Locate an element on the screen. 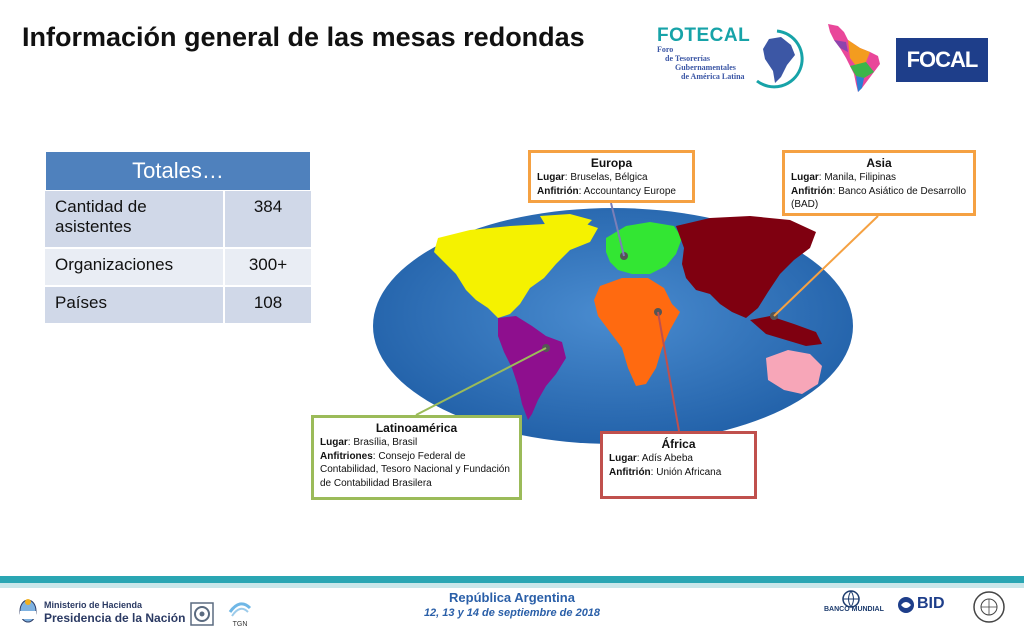 Image resolution: width=1024 pixels, height=640 pixels. row-value: 108 is located at coordinates (268, 302).